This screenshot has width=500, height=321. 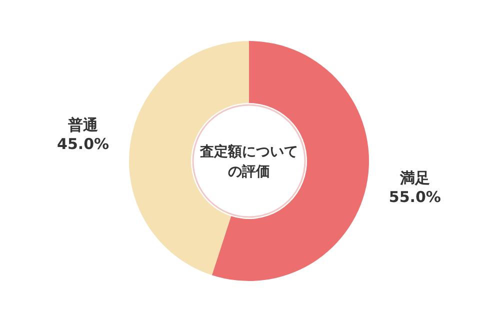 I want to click on data-label: 55.0%, so click(x=414, y=197).